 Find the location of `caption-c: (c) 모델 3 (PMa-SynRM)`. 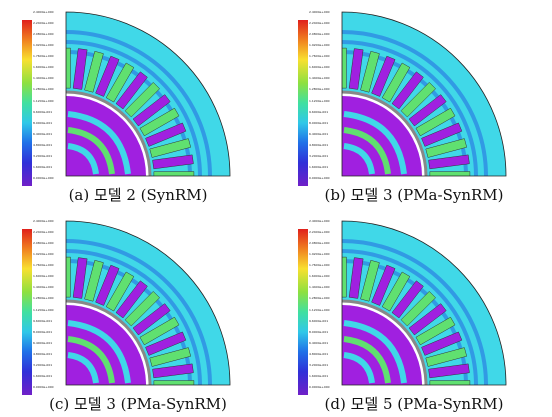

caption-c: (c) 모델 3 (PMa-SynRM) is located at coordinates (138, 404).